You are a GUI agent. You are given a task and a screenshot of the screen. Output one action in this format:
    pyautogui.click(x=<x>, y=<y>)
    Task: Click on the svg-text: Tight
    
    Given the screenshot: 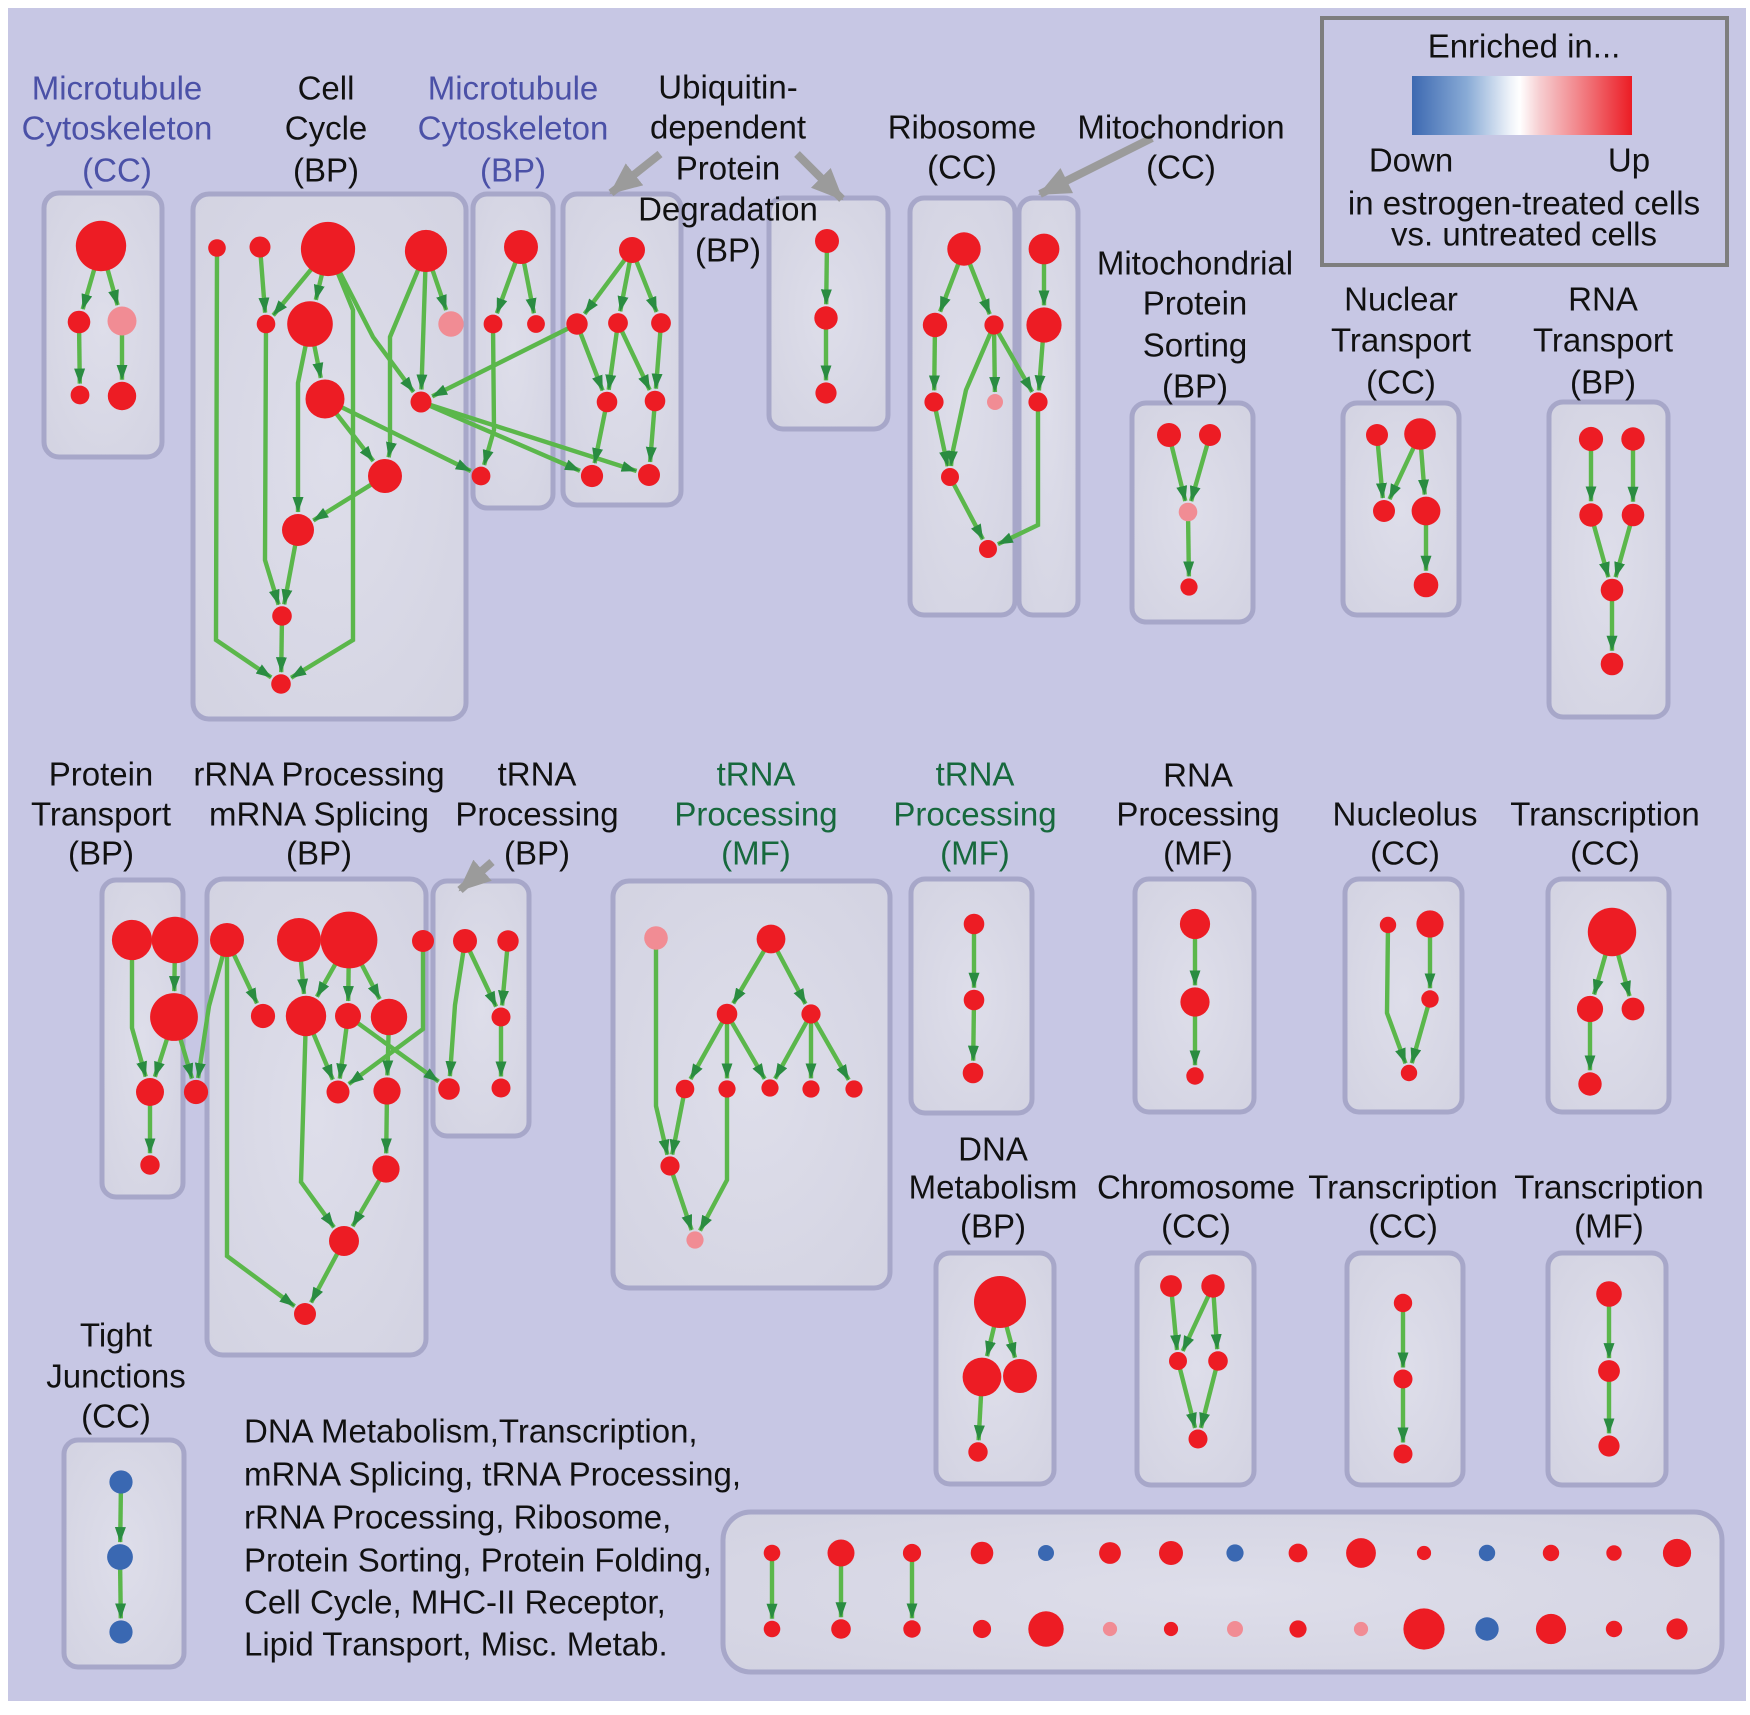 What is the action you would take?
    pyautogui.click(x=116, y=1335)
    